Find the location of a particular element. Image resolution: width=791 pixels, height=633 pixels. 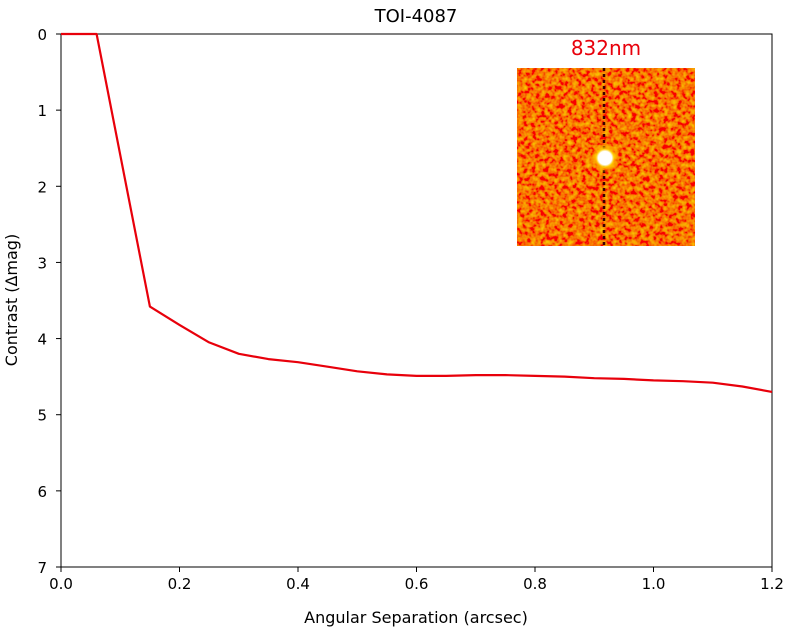

x-tick-label: 0.8 is located at coordinates (535, 584).